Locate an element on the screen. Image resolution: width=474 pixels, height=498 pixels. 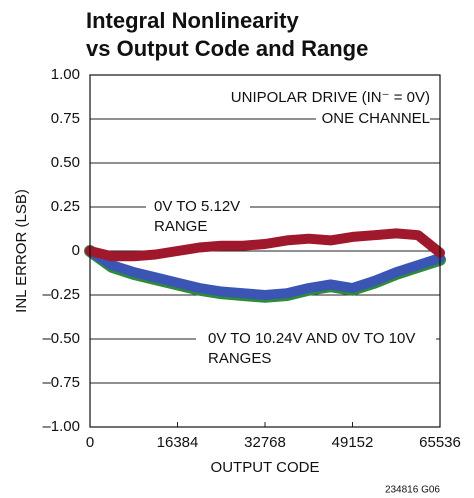
x-tick-label: 49152 is located at coordinates (353, 442).